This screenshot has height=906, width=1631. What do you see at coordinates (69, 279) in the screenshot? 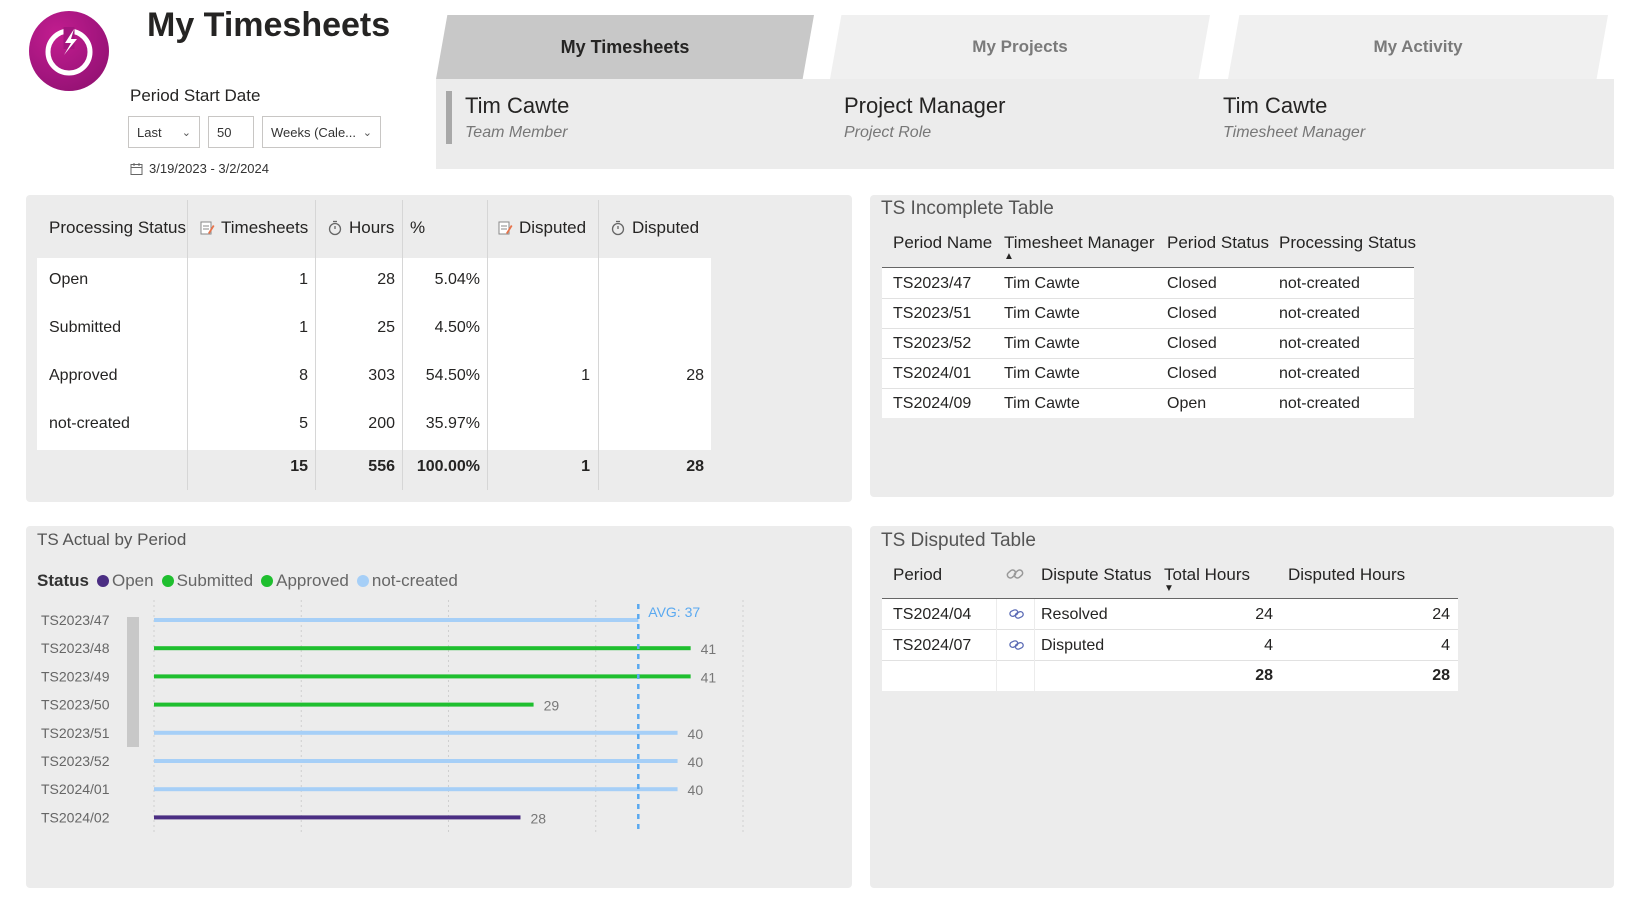
I see `table-row-status: Open` at bounding box center [69, 279].